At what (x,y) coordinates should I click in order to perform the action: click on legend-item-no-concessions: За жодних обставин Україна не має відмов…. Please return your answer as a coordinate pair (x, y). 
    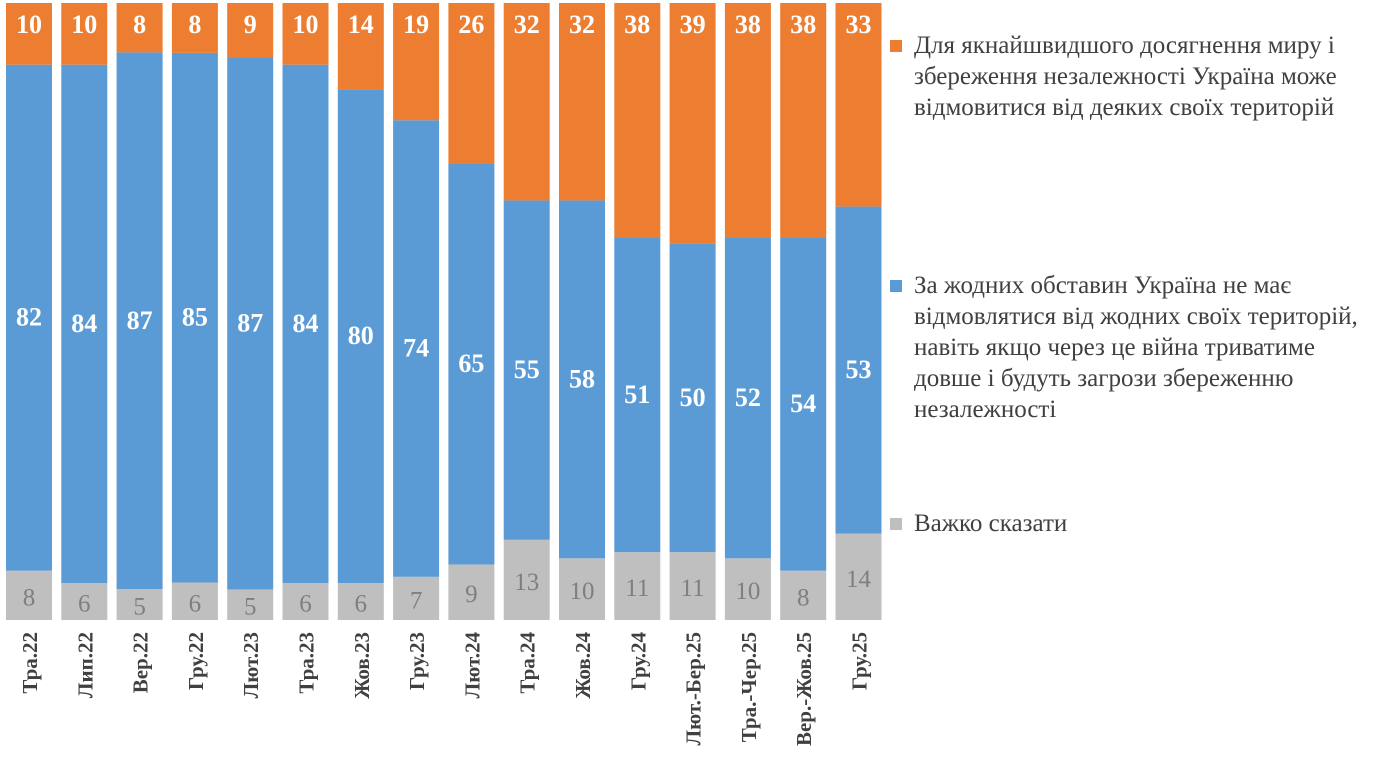
    Looking at the image, I should click on (1135, 347).